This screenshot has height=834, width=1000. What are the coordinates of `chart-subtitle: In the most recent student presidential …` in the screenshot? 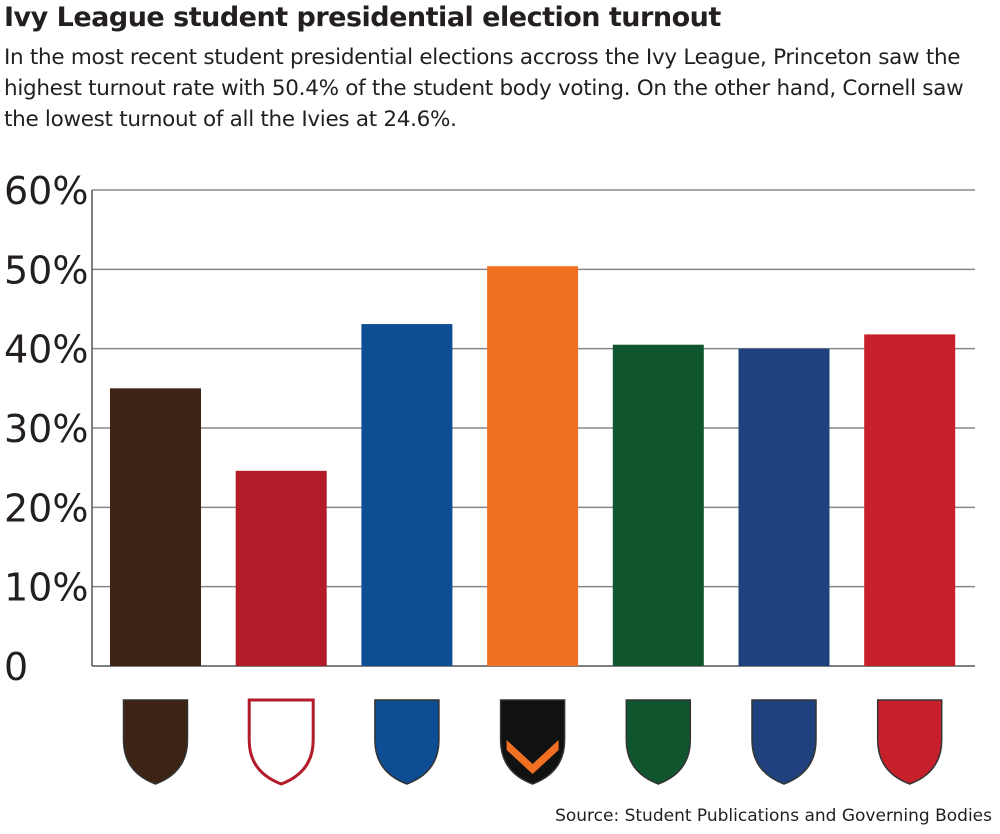 It's located at (484, 88).